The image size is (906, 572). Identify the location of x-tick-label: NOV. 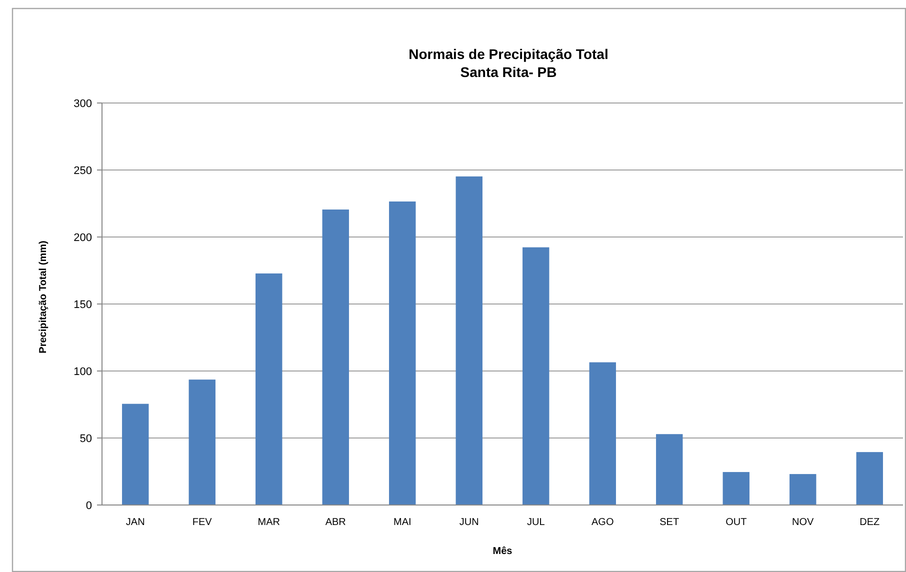
(803, 522).